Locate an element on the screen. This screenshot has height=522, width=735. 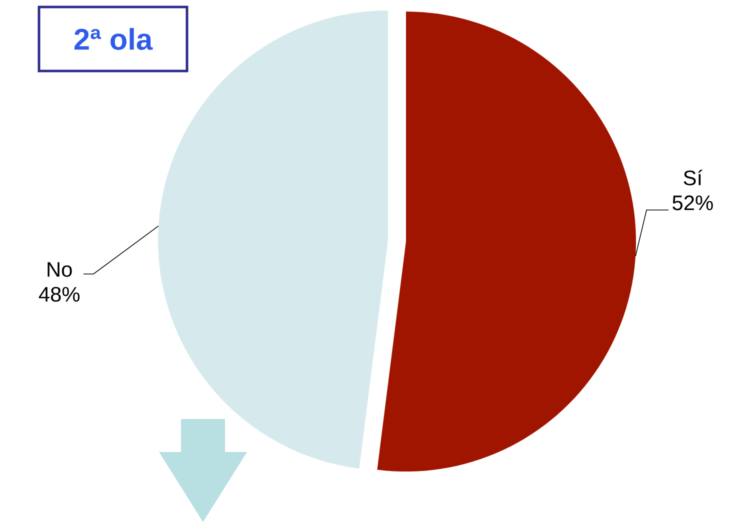
data-label: 52% is located at coordinates (692, 202).